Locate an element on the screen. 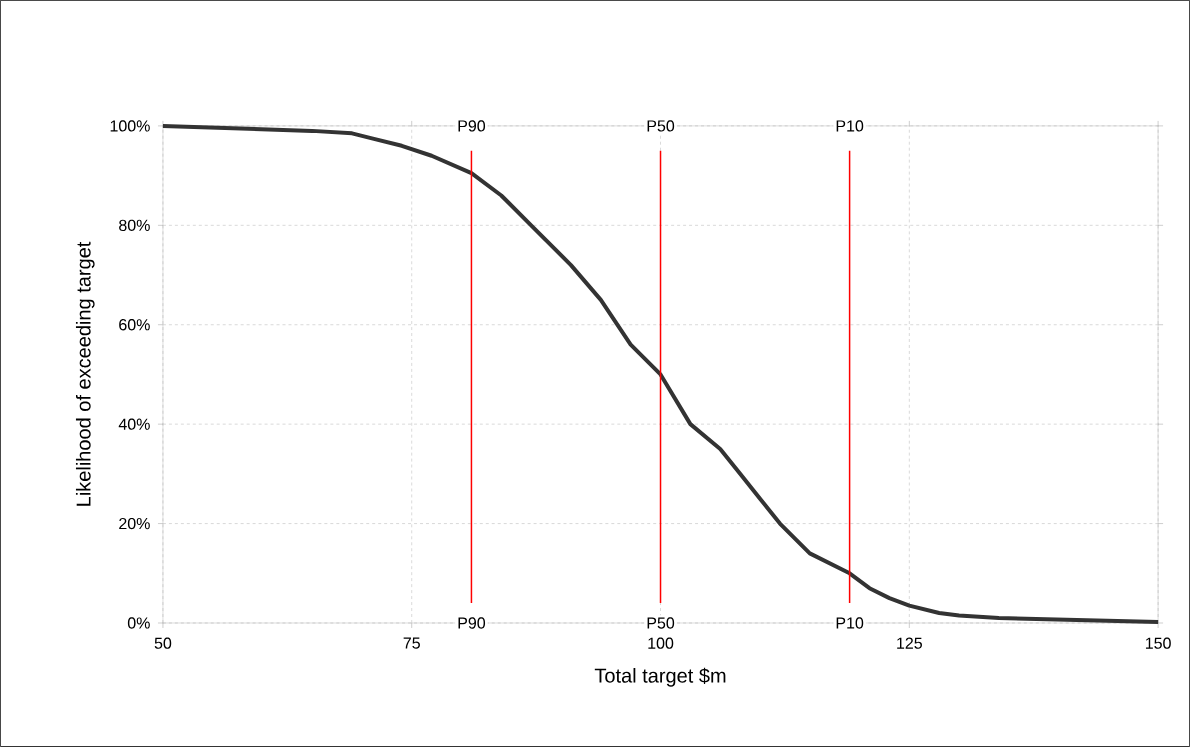  x-tick-label: 150 is located at coordinates (1158, 643).